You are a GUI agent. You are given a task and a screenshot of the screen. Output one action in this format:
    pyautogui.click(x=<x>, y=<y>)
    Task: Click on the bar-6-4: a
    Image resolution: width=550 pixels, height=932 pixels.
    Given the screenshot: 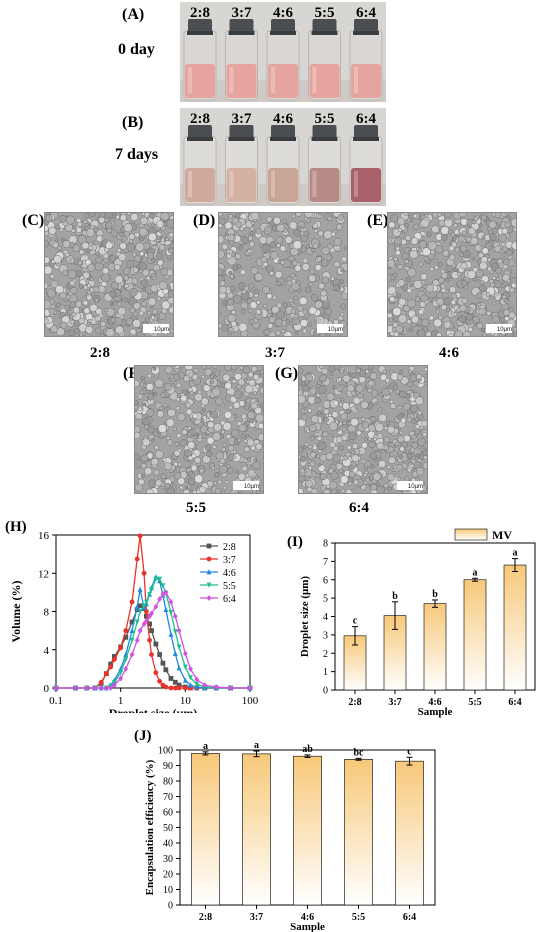 What is the action you would take?
    pyautogui.click(x=515, y=619)
    